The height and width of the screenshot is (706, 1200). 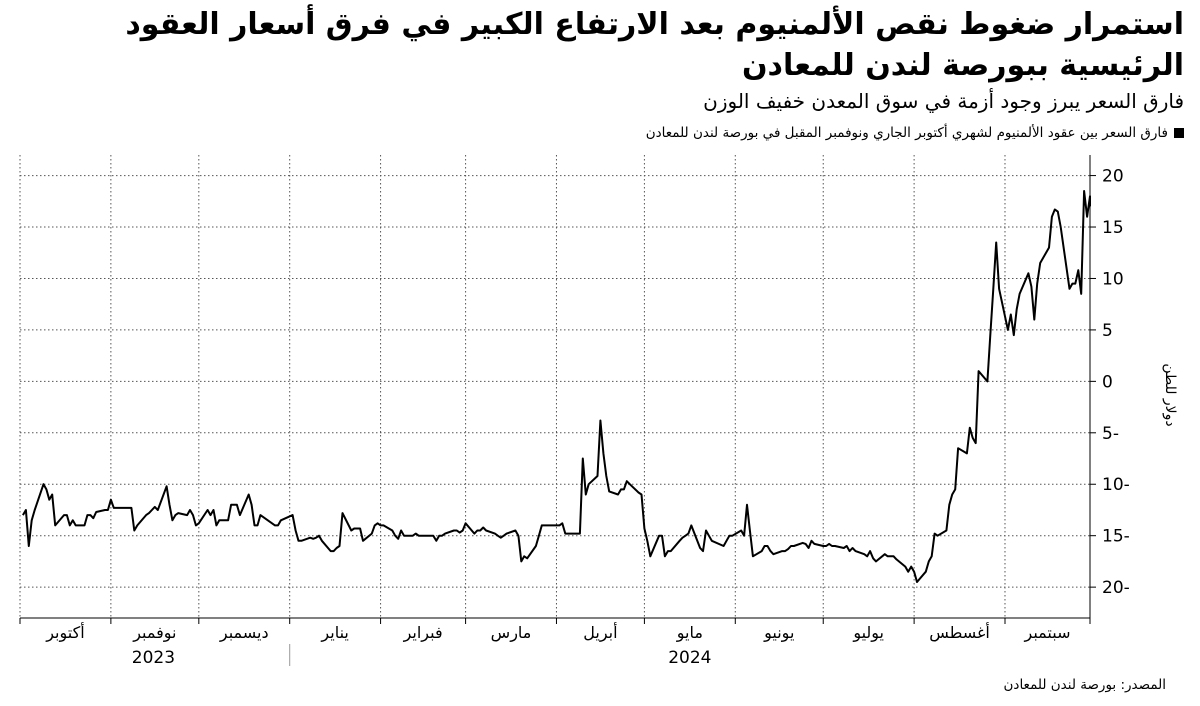 I want to click on x-tick-label: يونيو, so click(x=778, y=633).